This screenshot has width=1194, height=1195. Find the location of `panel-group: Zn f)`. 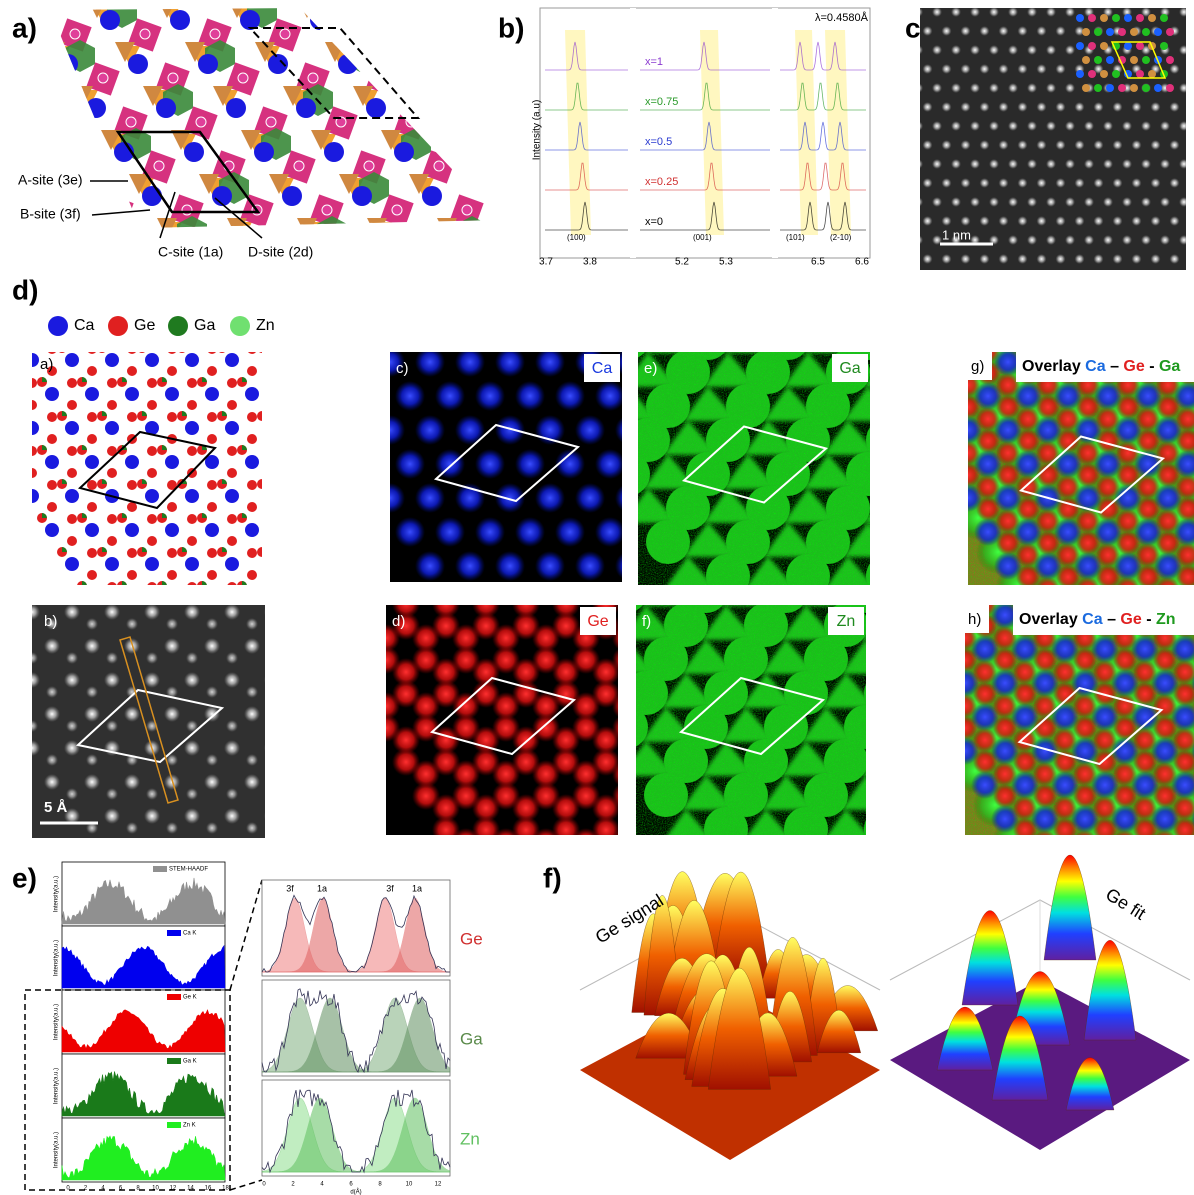

panel-group: Zn f) is located at coordinates (751, 720).